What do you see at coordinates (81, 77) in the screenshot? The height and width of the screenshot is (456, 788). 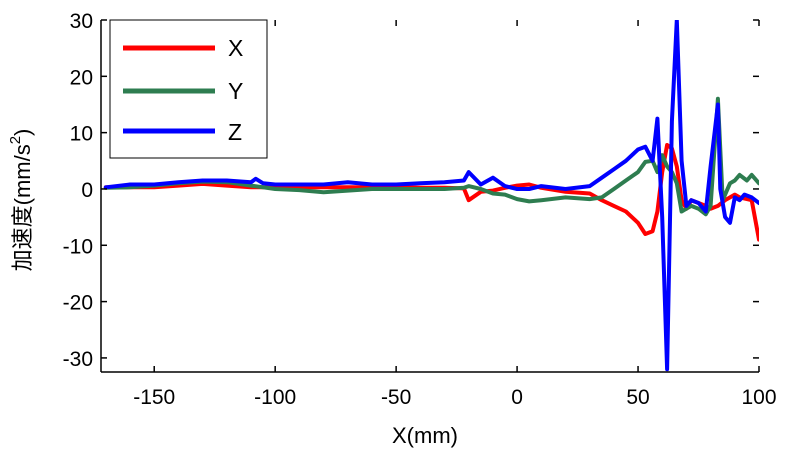 I see `y-tick-label: 20` at bounding box center [81, 77].